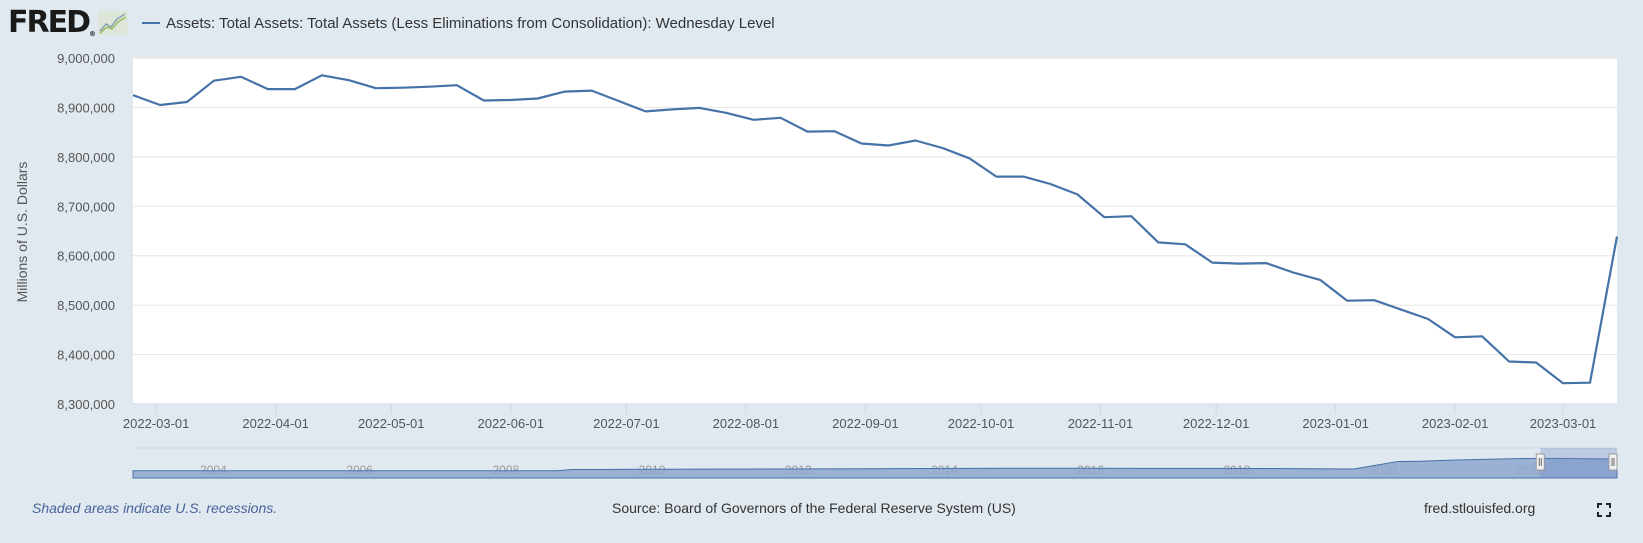 The height and width of the screenshot is (543, 1643). Describe the element at coordinates (510, 423) in the screenshot. I see `x-tick-label: 2022-06-01` at that location.